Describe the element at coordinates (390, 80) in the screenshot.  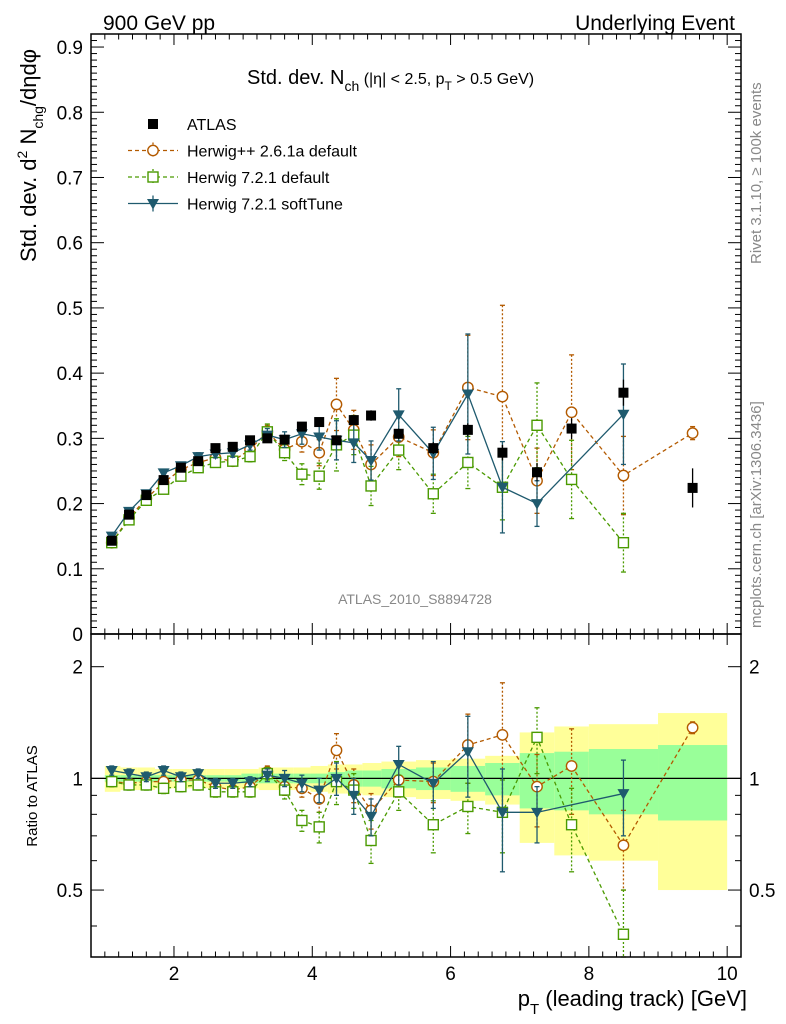
I see `plot-title: Std. dev. Nch (|η| < 2.5, pT > 0.5 GeV)` at that location.